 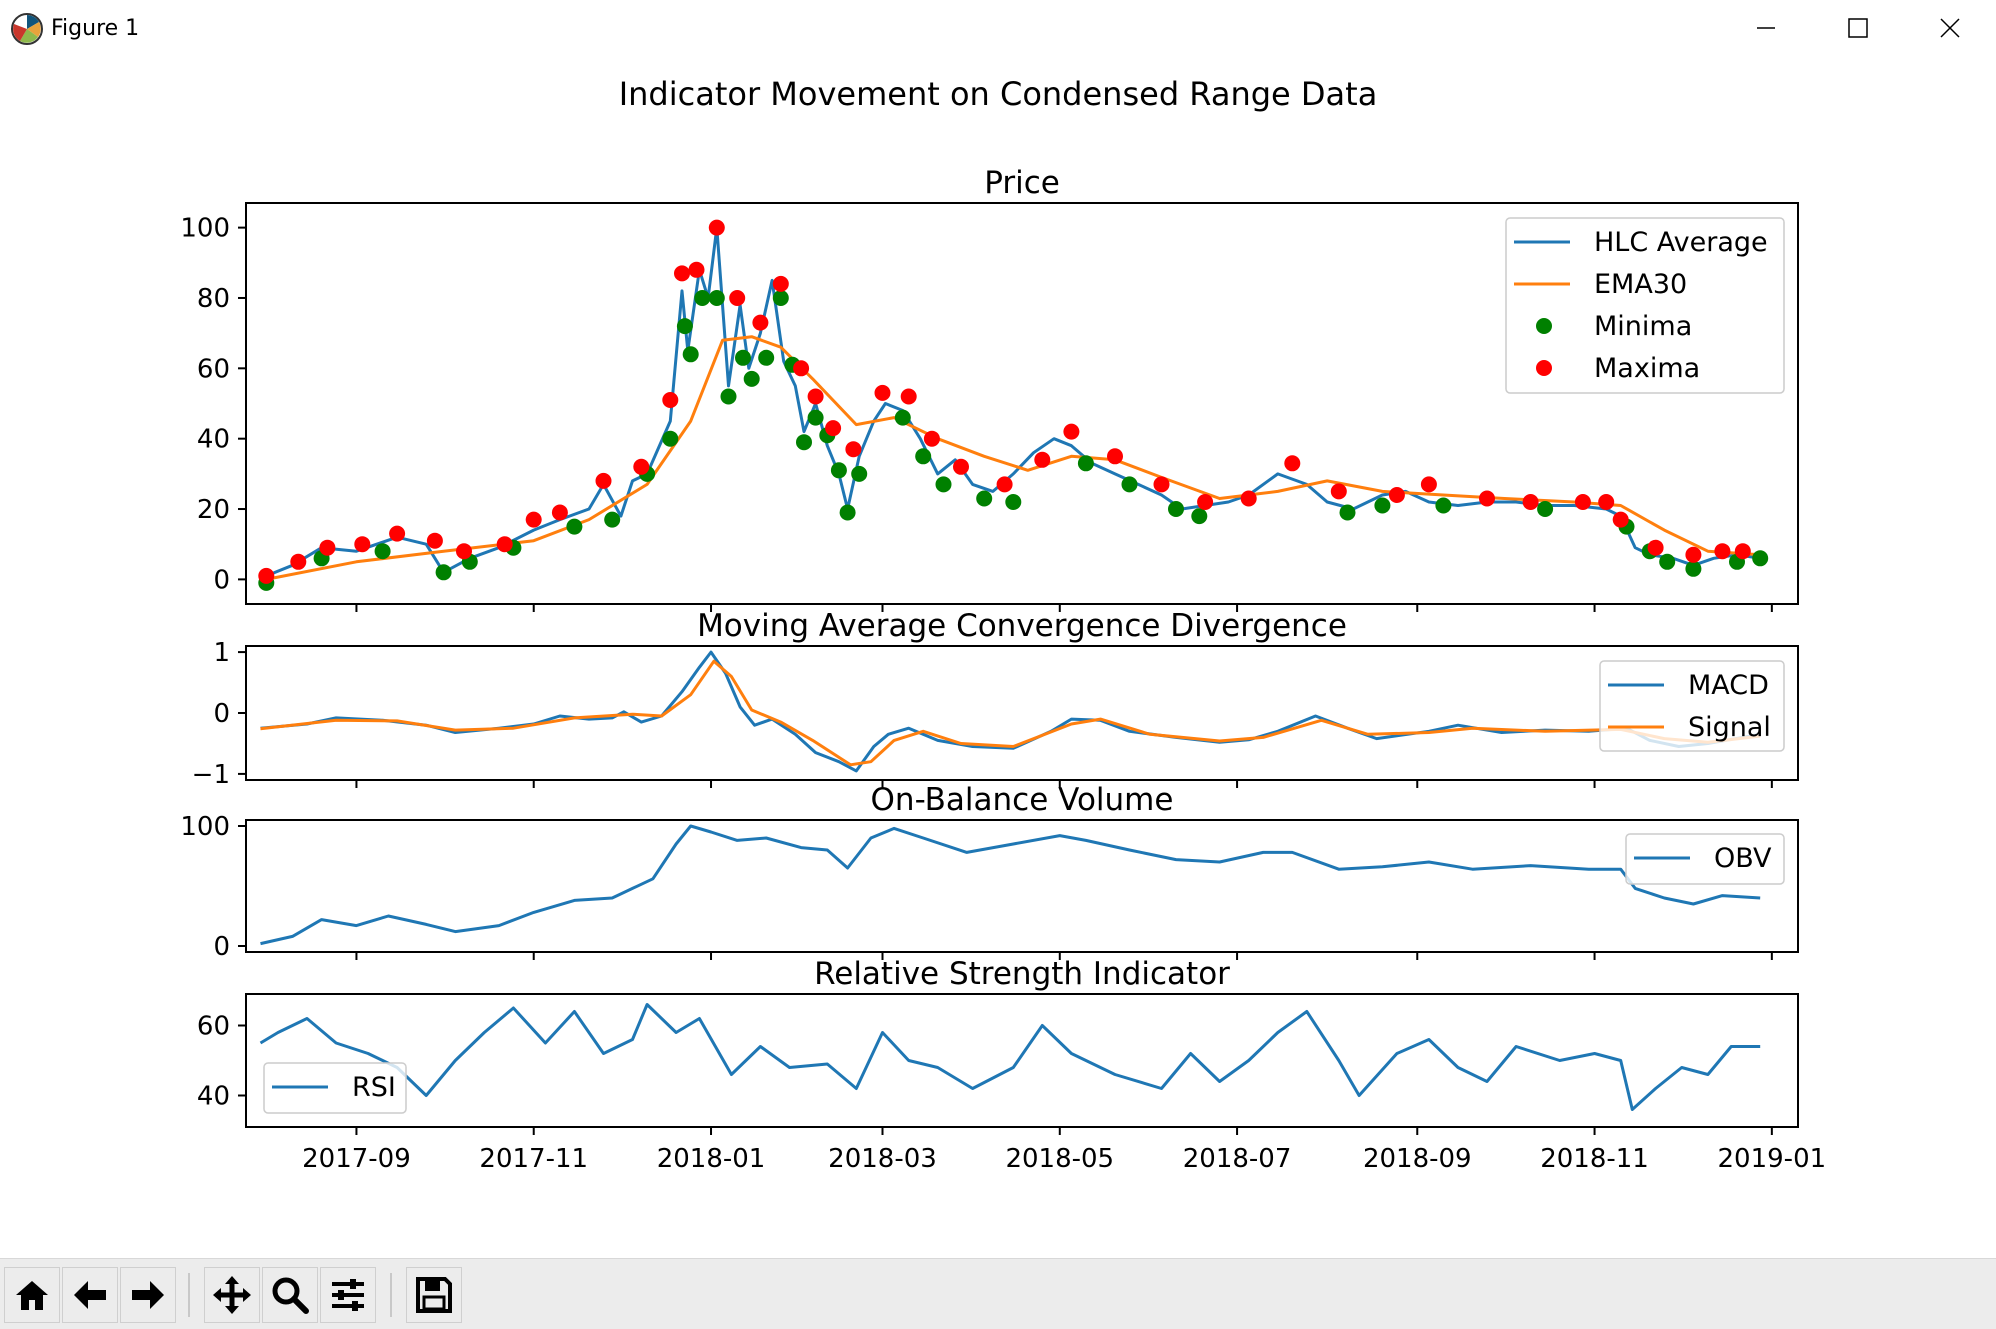 What do you see at coordinates (213, 510) in the screenshot?
I see `price-ytick-label: 20` at bounding box center [213, 510].